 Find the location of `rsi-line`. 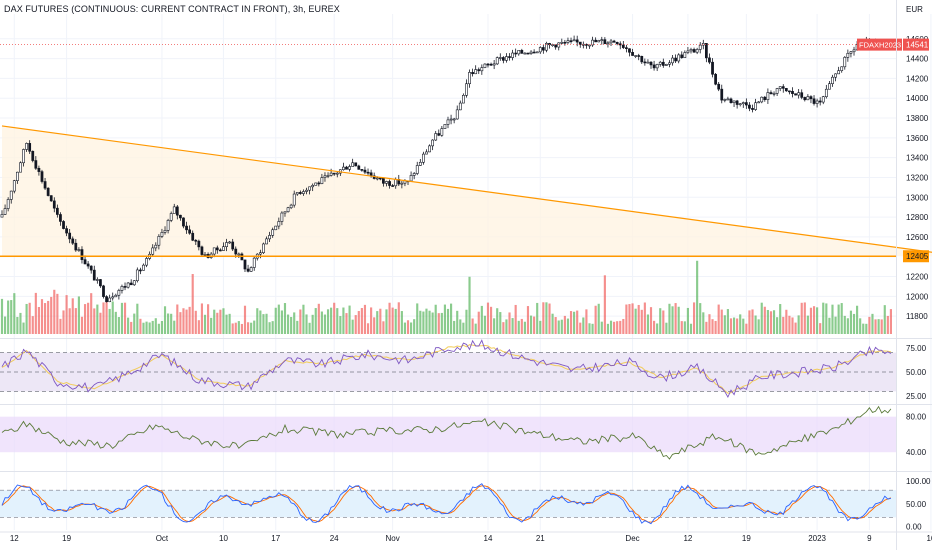

rsi-line is located at coordinates (446, 368).